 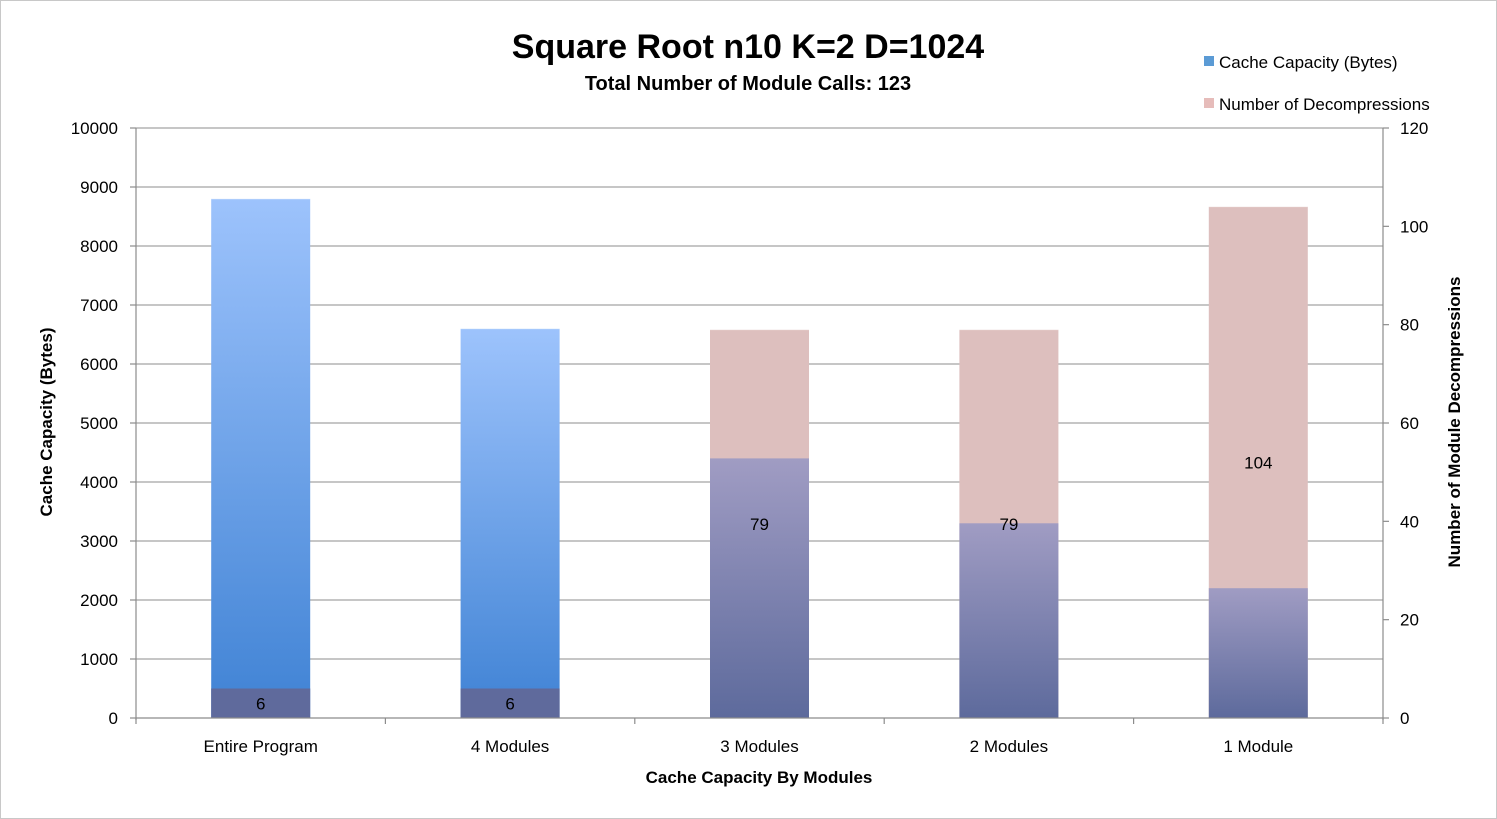 I want to click on x-axis-title: Cache Capacity By Modules, so click(x=759, y=777).